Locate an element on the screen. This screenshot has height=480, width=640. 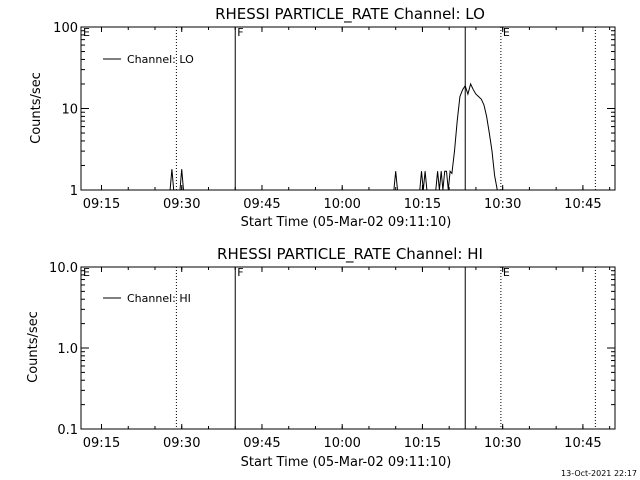
y-tick-label: 100 is located at coordinates (65, 28).